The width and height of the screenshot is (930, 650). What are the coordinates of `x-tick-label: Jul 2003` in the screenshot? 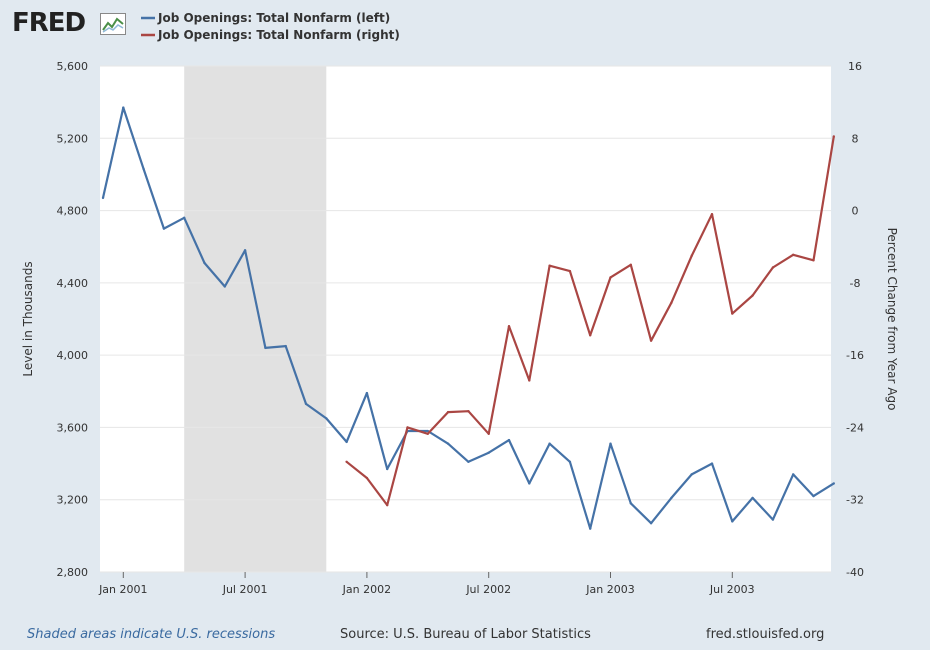 It's located at (732, 589).